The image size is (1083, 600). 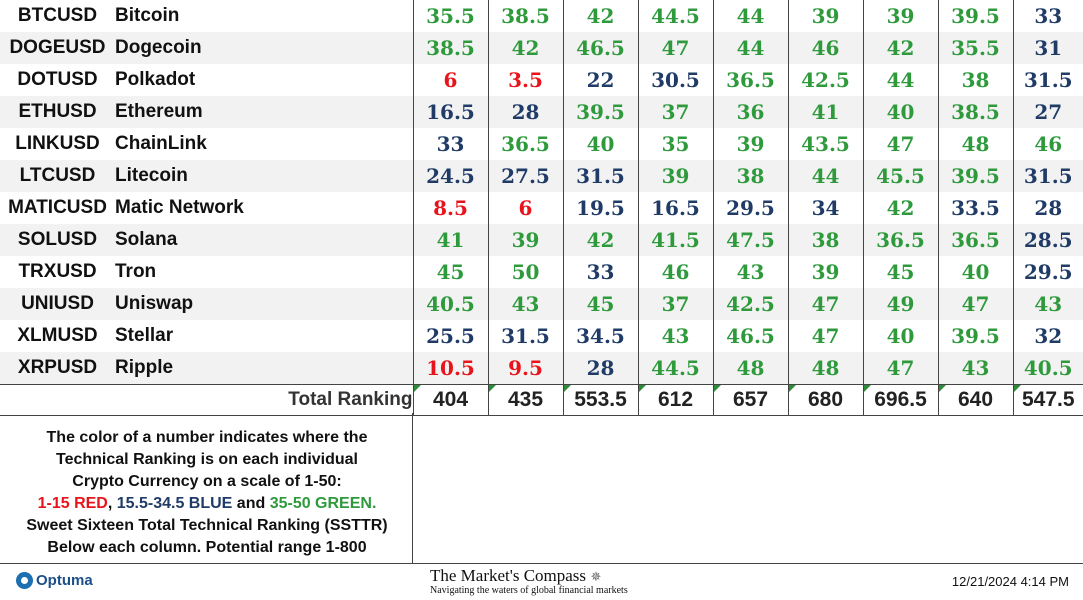 I want to click on ranking-cell: 16.5, so click(x=450, y=112).